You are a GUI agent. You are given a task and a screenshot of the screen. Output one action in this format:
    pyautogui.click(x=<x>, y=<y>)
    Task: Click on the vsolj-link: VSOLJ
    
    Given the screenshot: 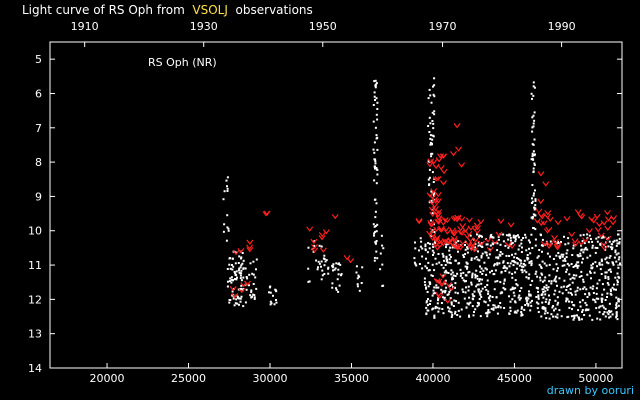 What is the action you would take?
    pyautogui.click(x=210, y=10)
    